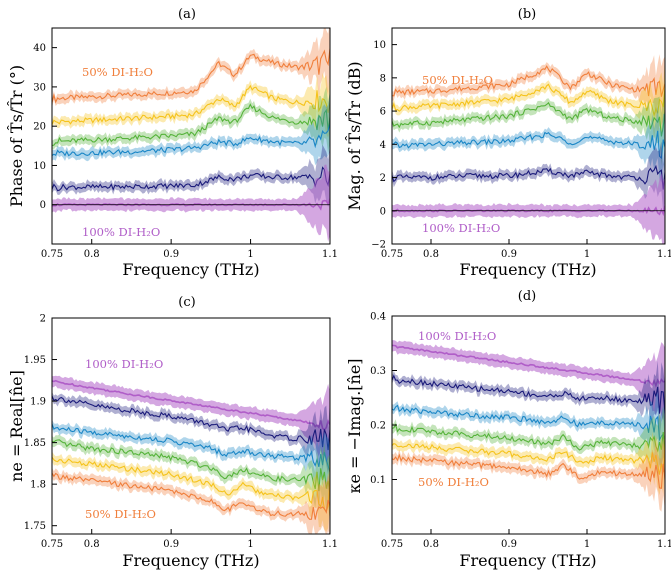  I want to click on annotation-100pct-b: 100% DI-H₂O, so click(461, 228).